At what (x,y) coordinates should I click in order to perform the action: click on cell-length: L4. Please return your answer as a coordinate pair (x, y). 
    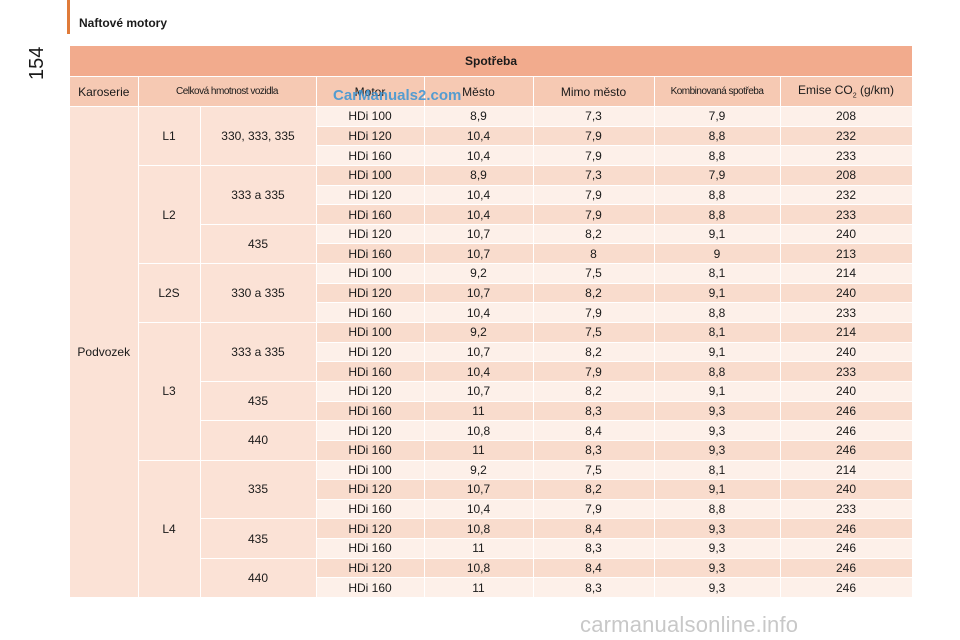
    Looking at the image, I should click on (169, 529).